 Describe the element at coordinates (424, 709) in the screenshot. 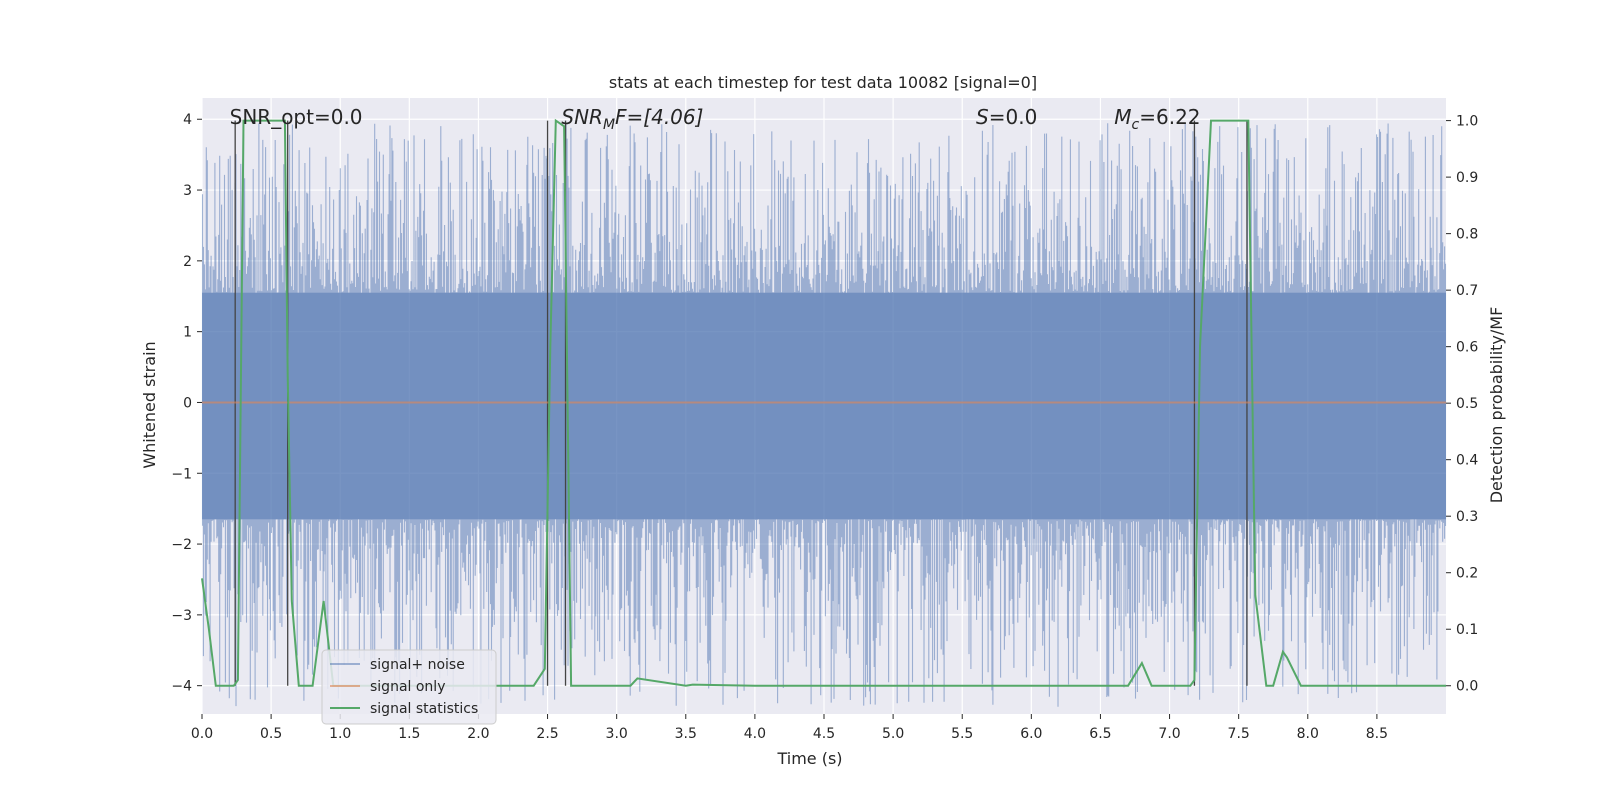

I see `legend-entry-signal-statistics: signal statistics` at that location.